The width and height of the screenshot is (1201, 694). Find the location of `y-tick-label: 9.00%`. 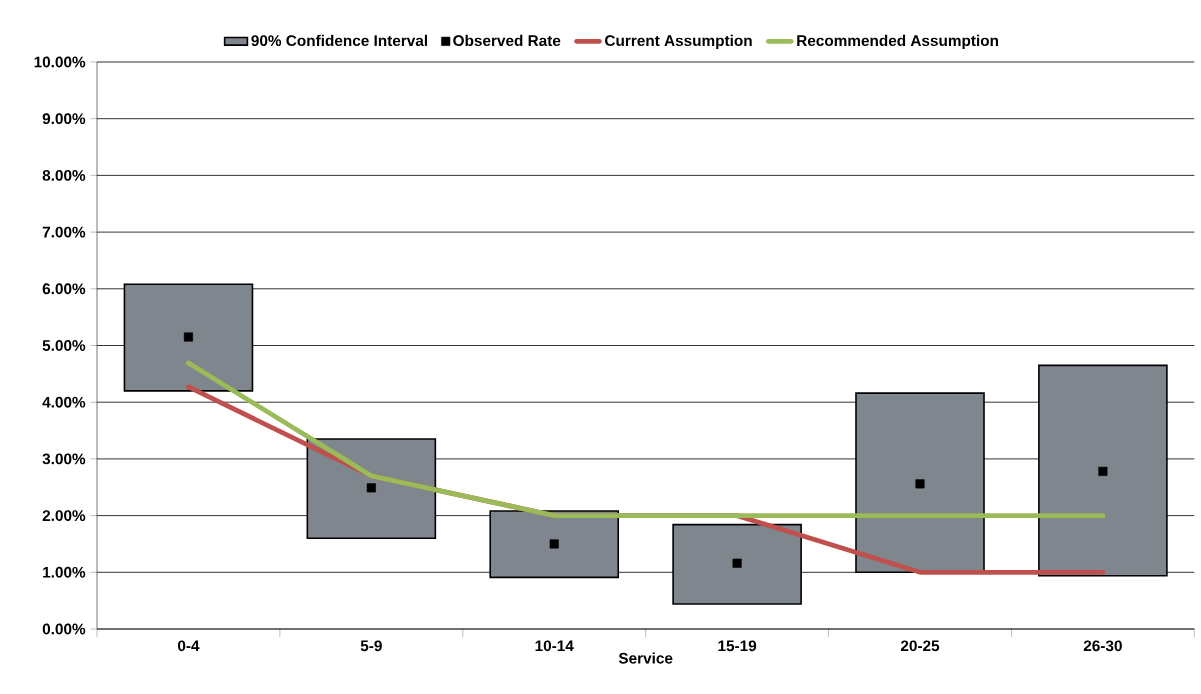

y-tick-label: 9.00% is located at coordinates (64, 119).